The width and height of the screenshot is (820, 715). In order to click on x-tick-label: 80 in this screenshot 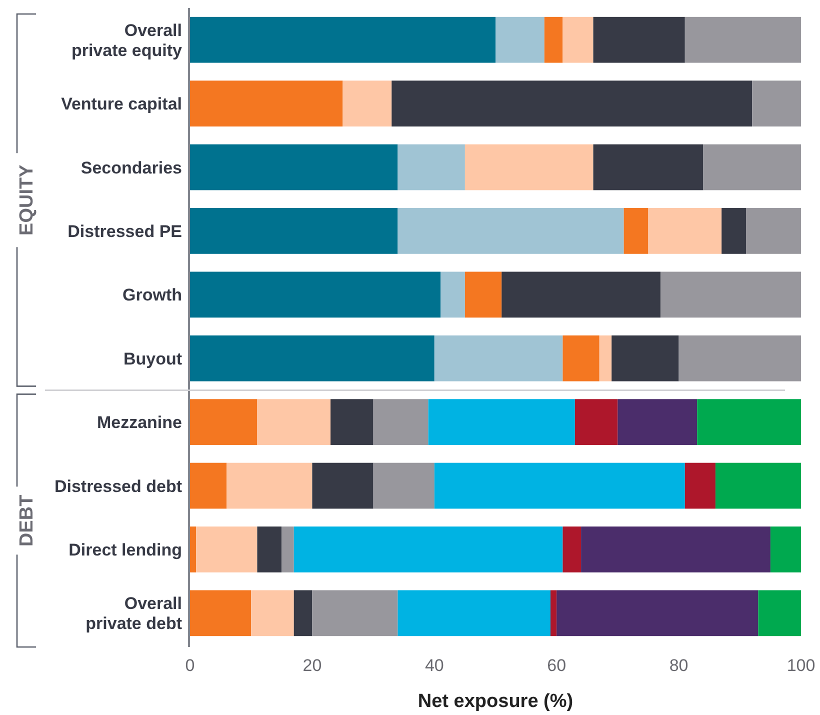, I will do `click(678, 665)`.